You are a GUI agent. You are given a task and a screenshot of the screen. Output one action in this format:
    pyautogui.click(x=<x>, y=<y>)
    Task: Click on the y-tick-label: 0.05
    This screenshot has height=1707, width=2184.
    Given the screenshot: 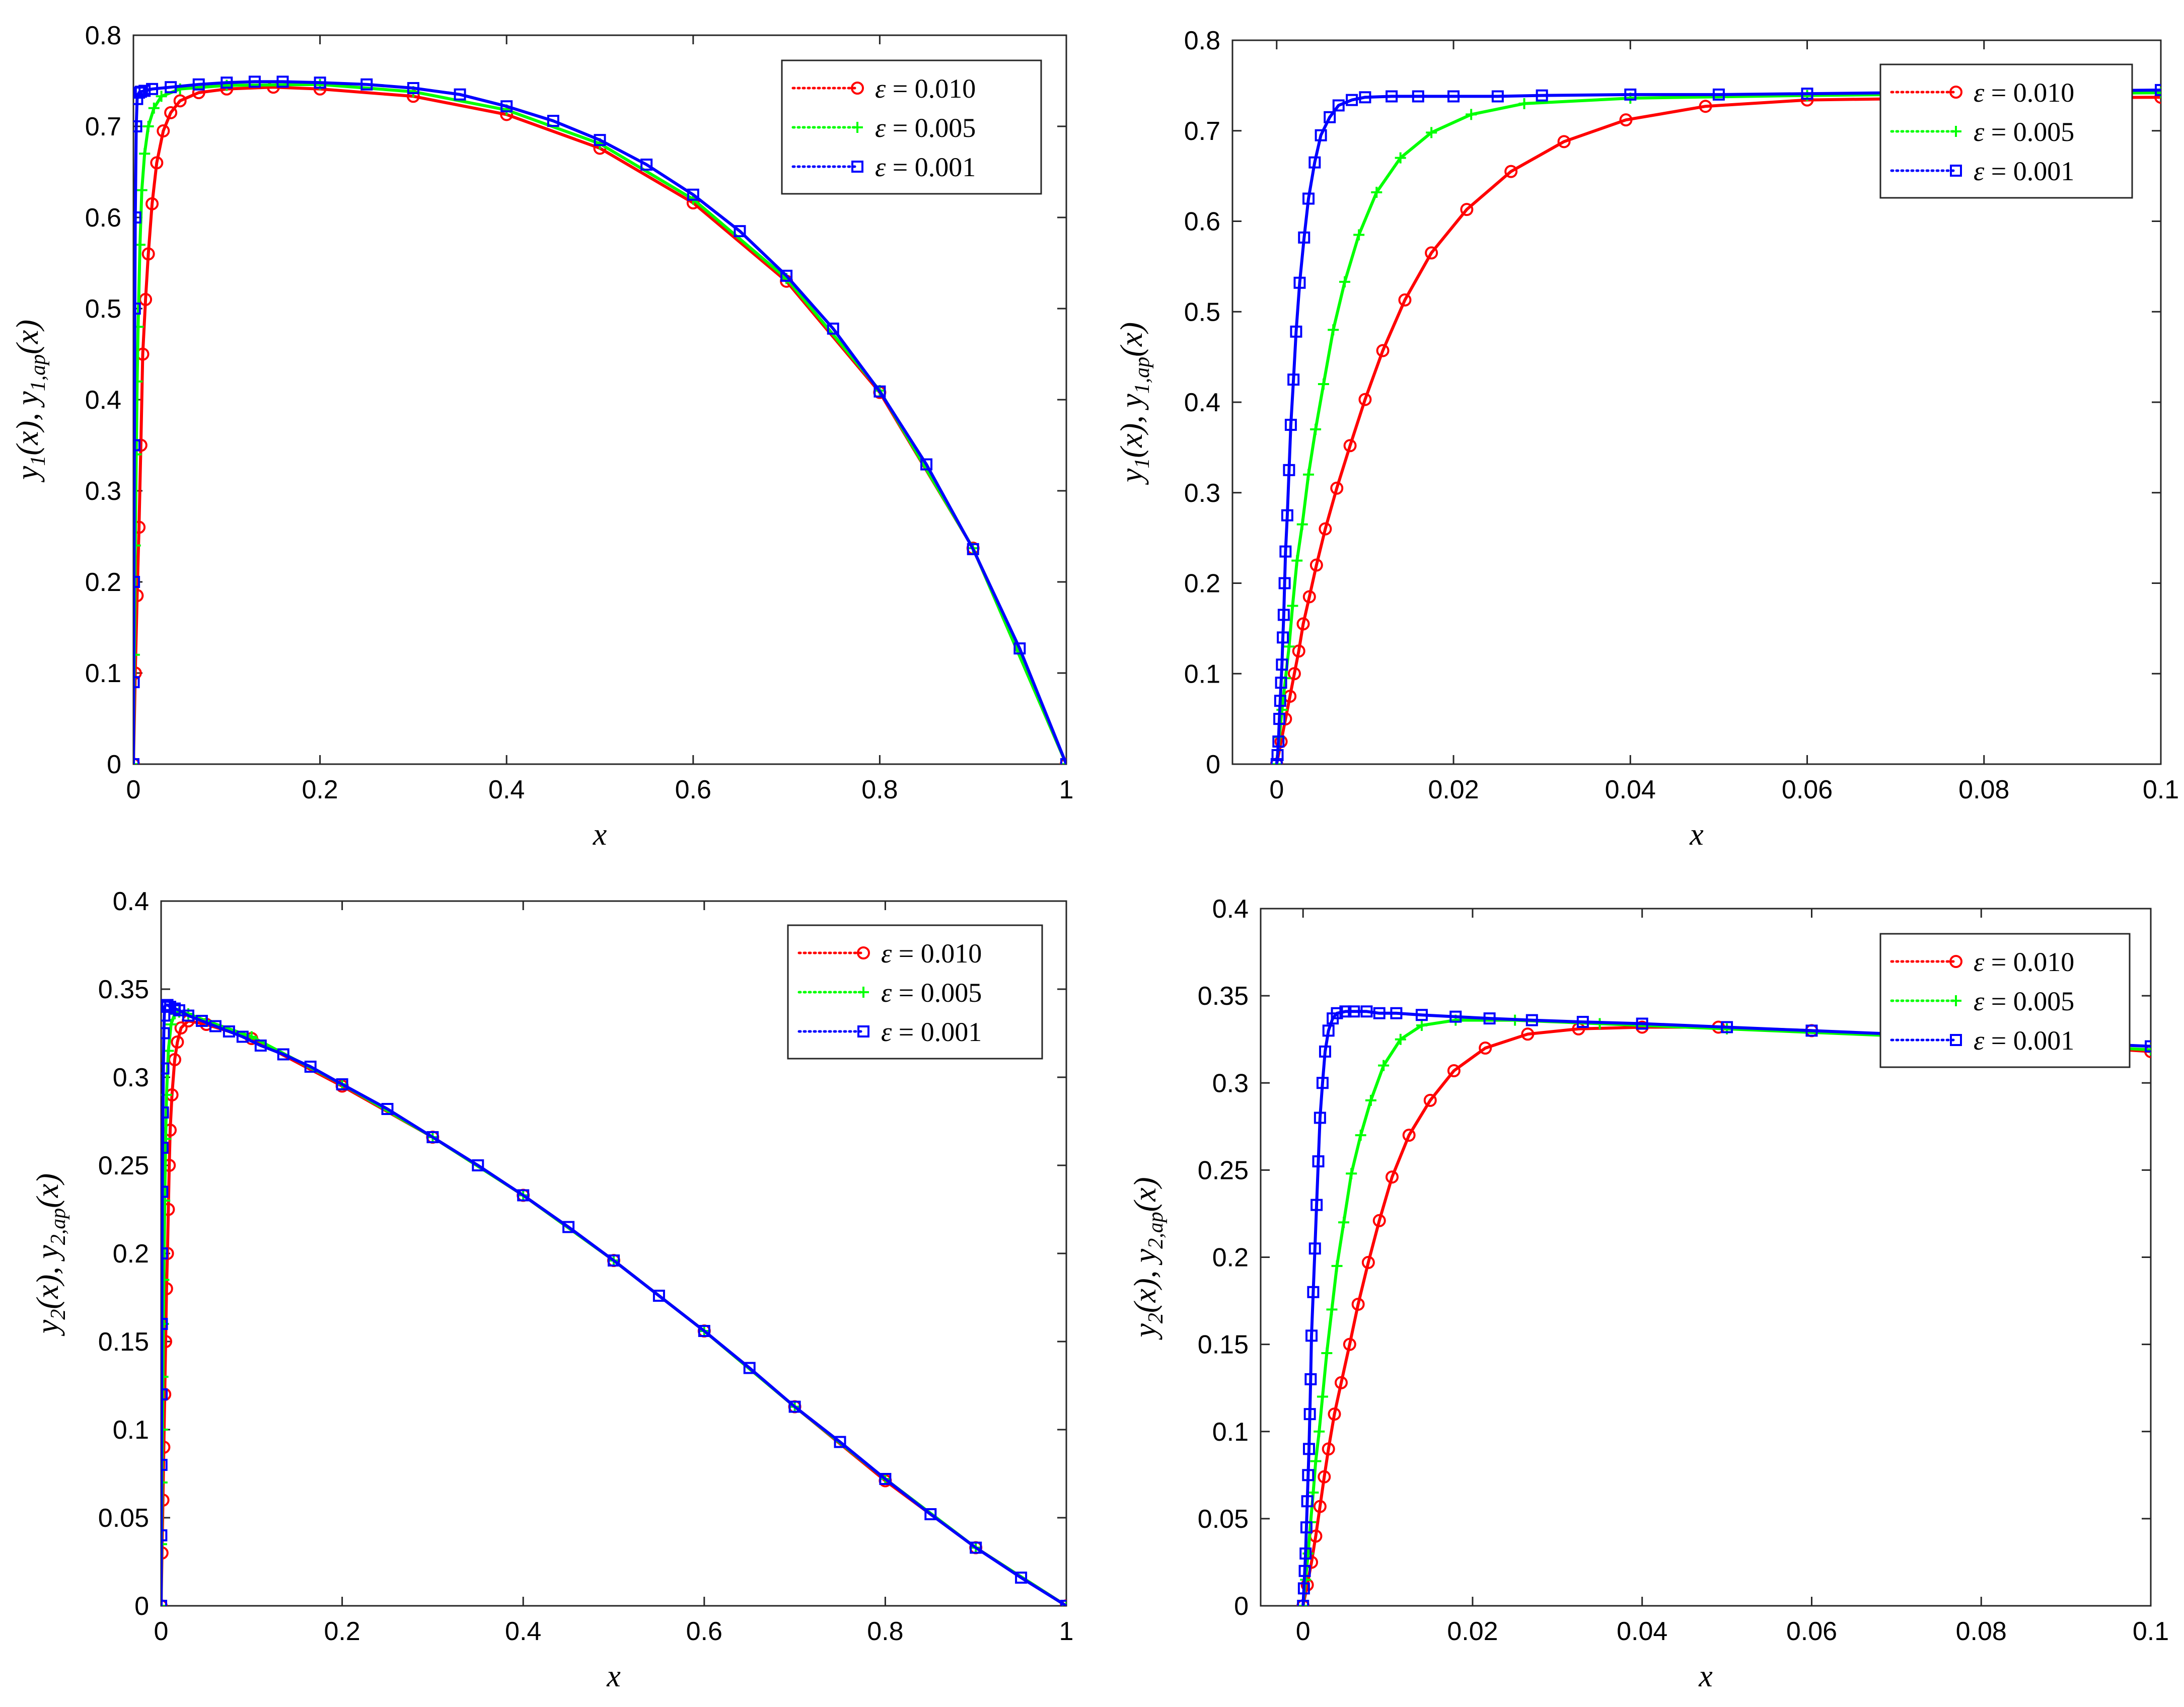 What is the action you would take?
    pyautogui.click(x=1223, y=1520)
    